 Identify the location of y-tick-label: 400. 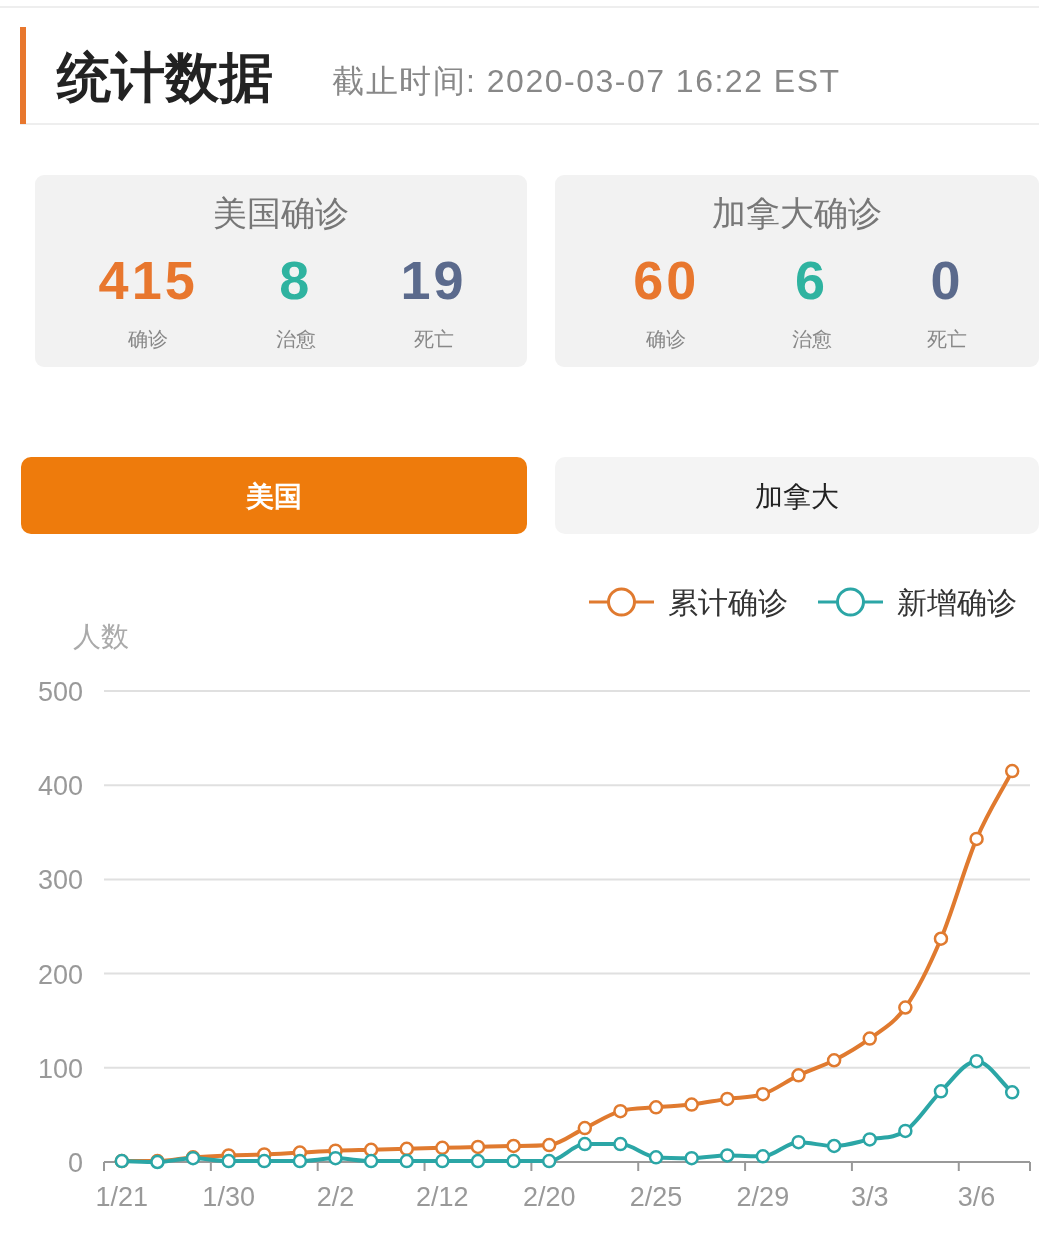
(60, 786).